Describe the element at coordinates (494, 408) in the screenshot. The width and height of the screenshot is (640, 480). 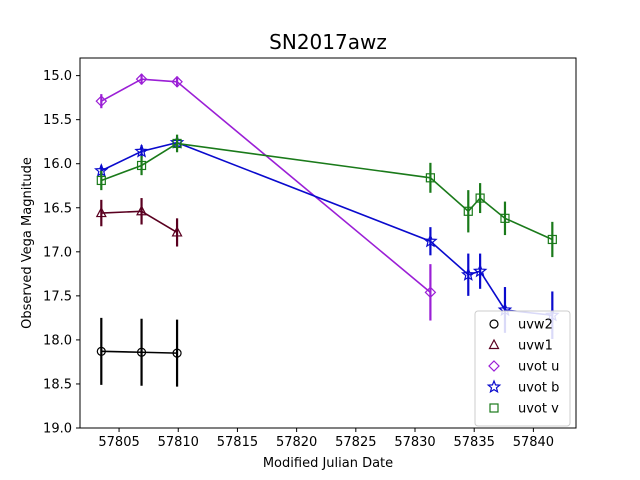
I see `legend-marker-uvot-v` at that location.